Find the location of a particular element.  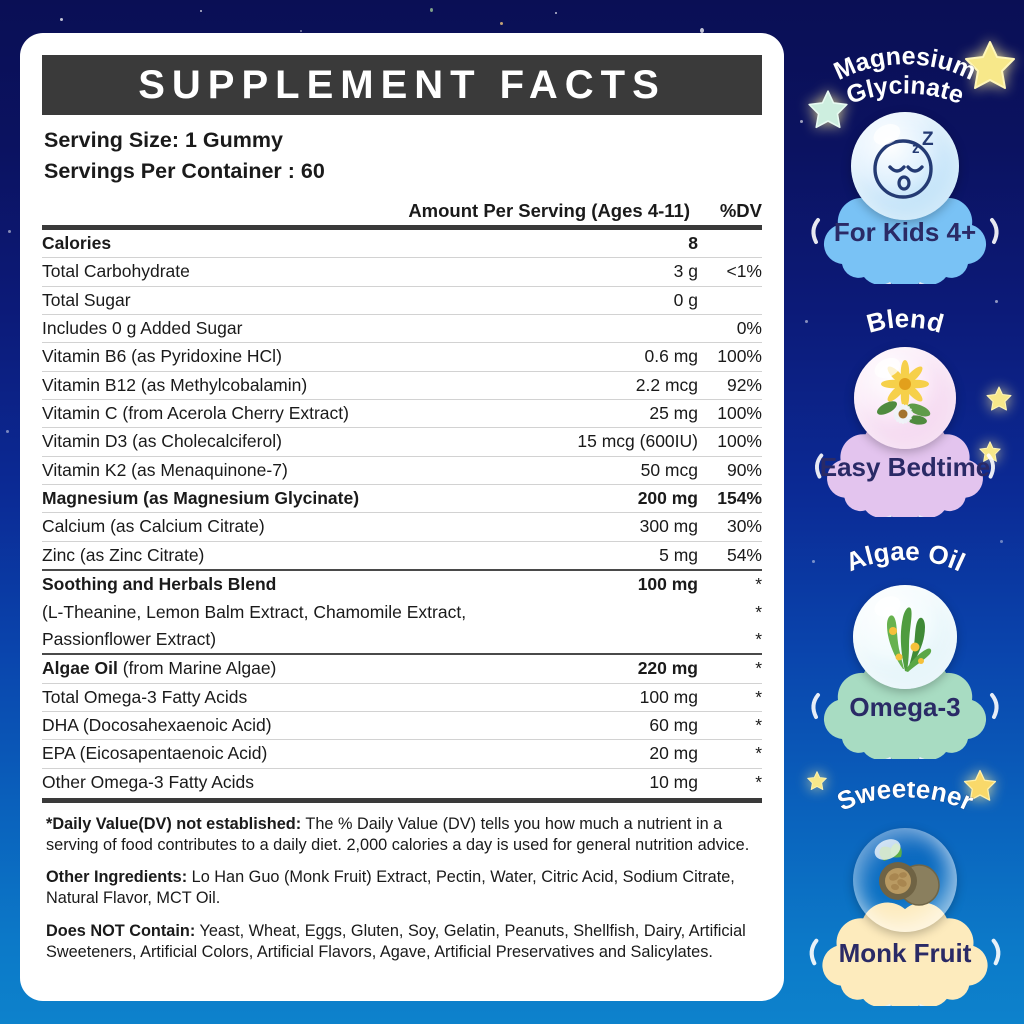

nutrient-name: Vitamin C (from Acerola Cherry Extract) is located at coordinates (290, 413).